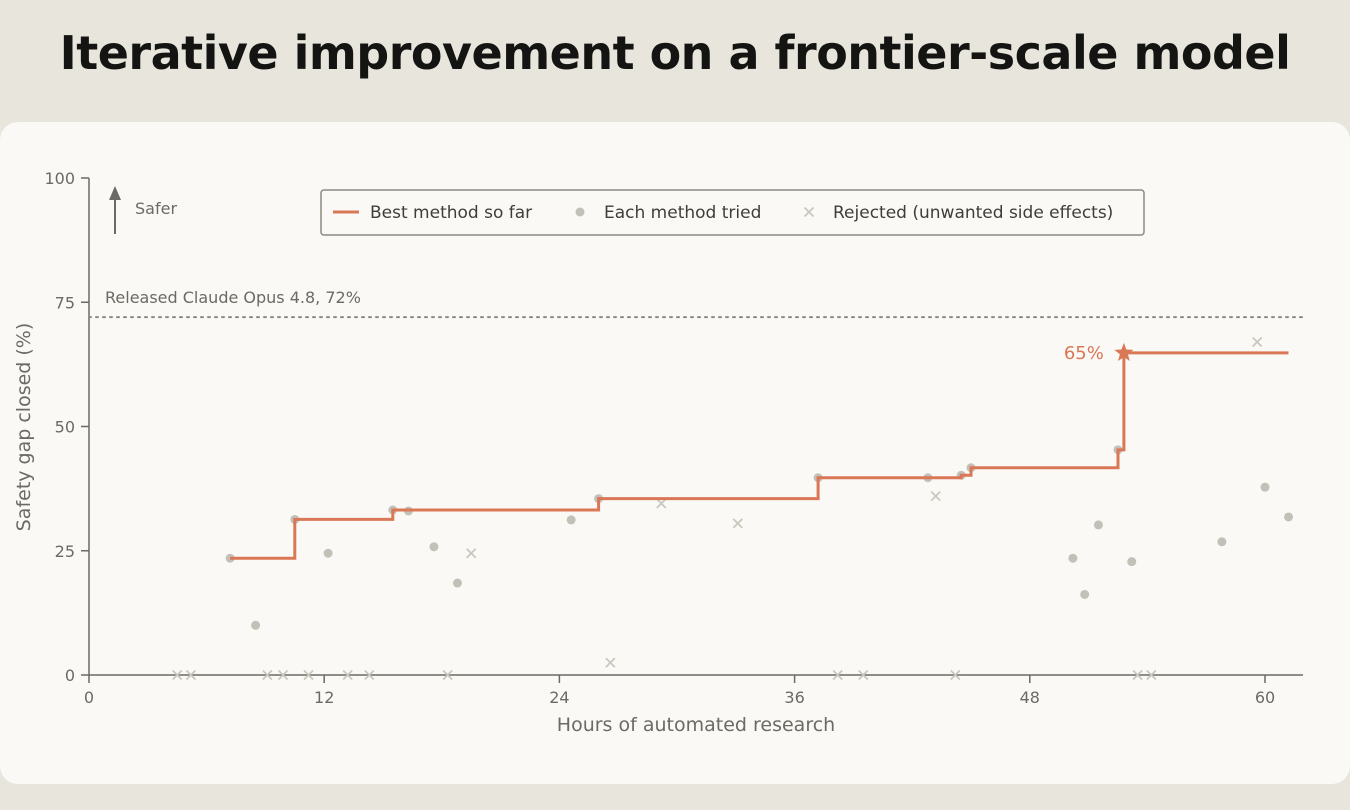 This screenshot has height=810, width=1350. What do you see at coordinates (973, 213) in the screenshot?
I see `legend-label-rejected: Rejected (unwanted side effects)` at bounding box center [973, 213].